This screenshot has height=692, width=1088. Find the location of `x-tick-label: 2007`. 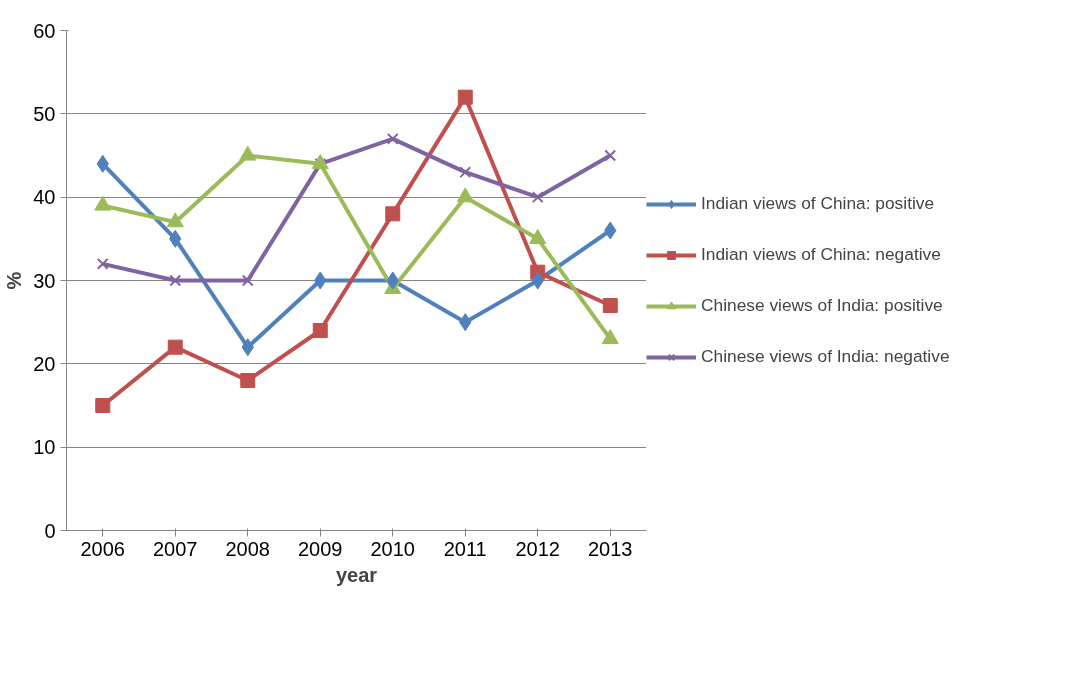

x-tick-label: 2007 is located at coordinates (175, 548).